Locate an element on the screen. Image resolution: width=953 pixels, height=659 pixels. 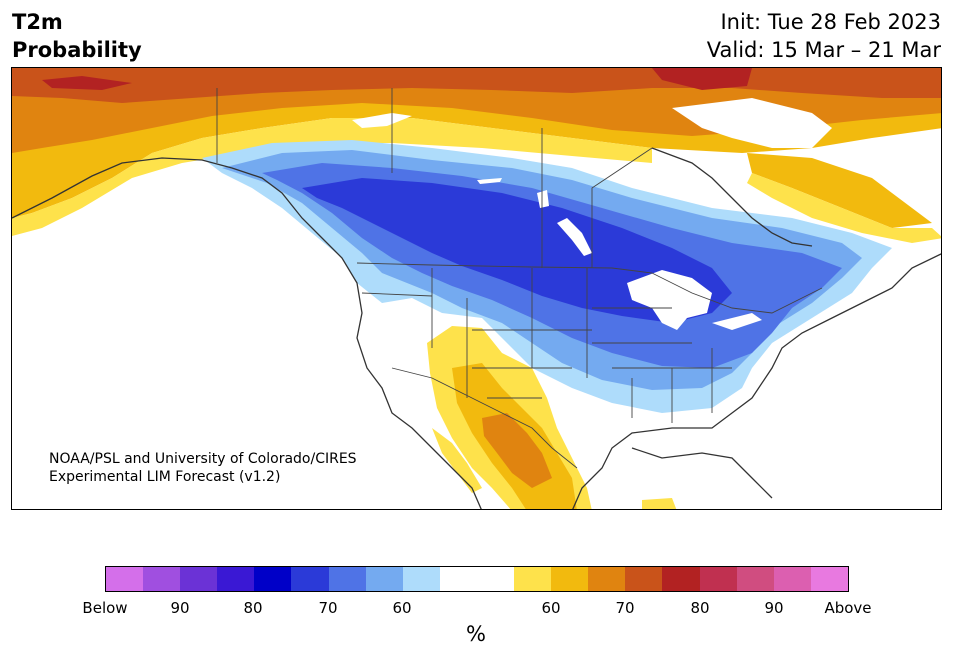
east-gold-band is located at coordinates (839, 190).